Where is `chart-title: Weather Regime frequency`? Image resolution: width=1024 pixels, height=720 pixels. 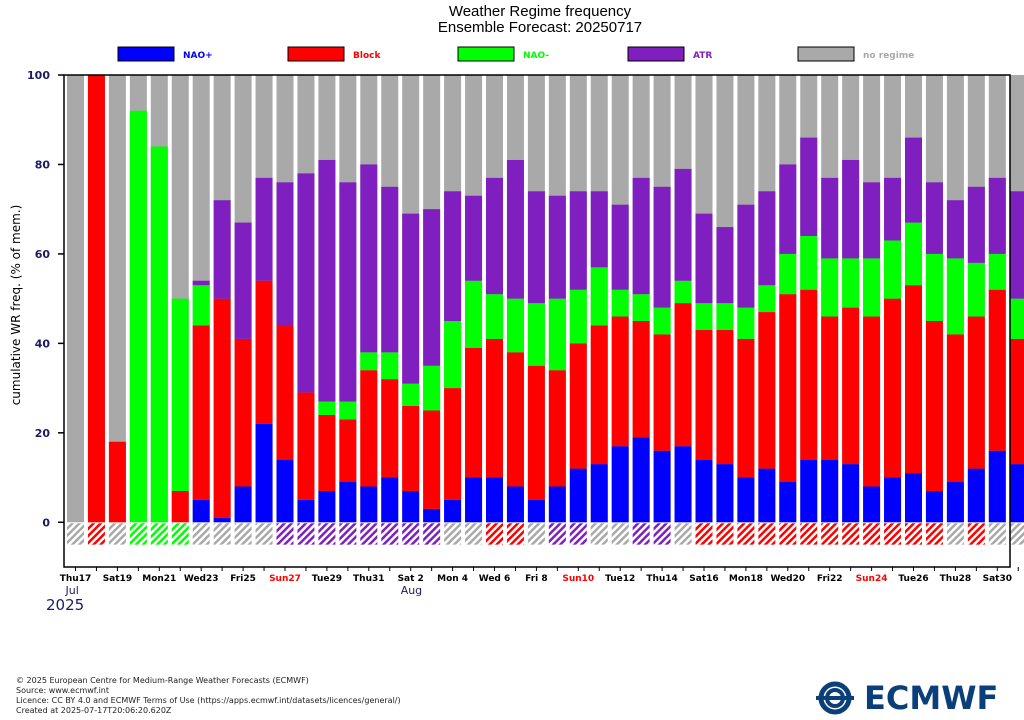
chart-title: Weather Regime frequency is located at coordinates (540, 11).